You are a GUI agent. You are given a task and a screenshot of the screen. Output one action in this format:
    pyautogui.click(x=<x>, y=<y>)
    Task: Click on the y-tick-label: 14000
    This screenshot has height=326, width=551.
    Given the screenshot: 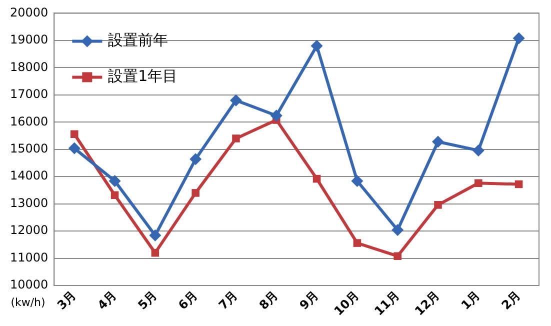 What is the action you would take?
    pyautogui.click(x=29, y=175)
    